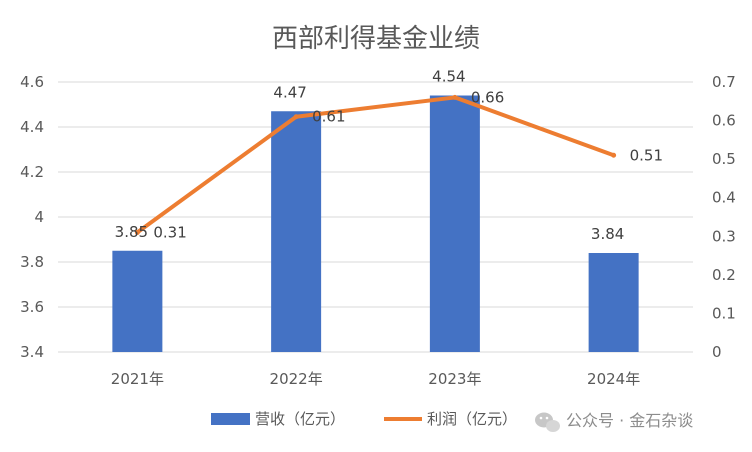  I want to click on y-left-tick-label: 4.4, so click(32, 127).